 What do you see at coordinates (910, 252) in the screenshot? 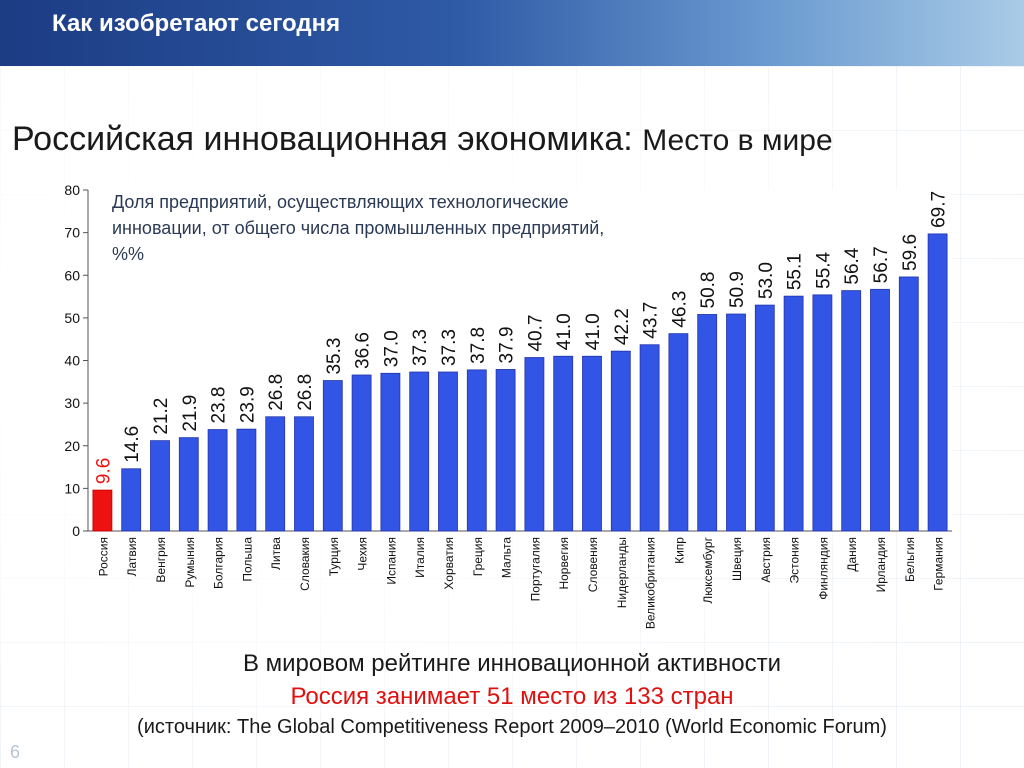
I see `bar-value-label: 59.6` at bounding box center [910, 252].